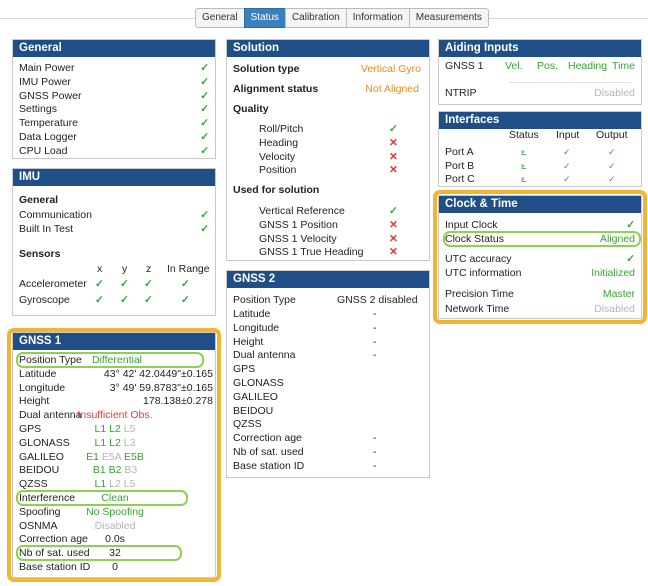 This screenshot has width=648, height=586. What do you see at coordinates (115, 525) in the screenshot?
I see `gnss1-row-value: Disabled` at bounding box center [115, 525].